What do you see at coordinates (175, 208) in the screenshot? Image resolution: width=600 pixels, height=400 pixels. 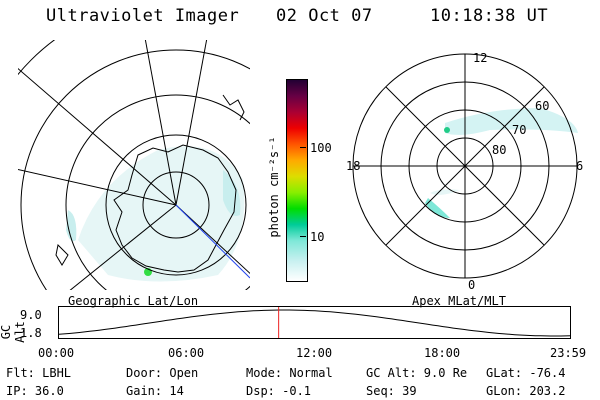 I see `continent-outline` at bounding box center [175, 208].